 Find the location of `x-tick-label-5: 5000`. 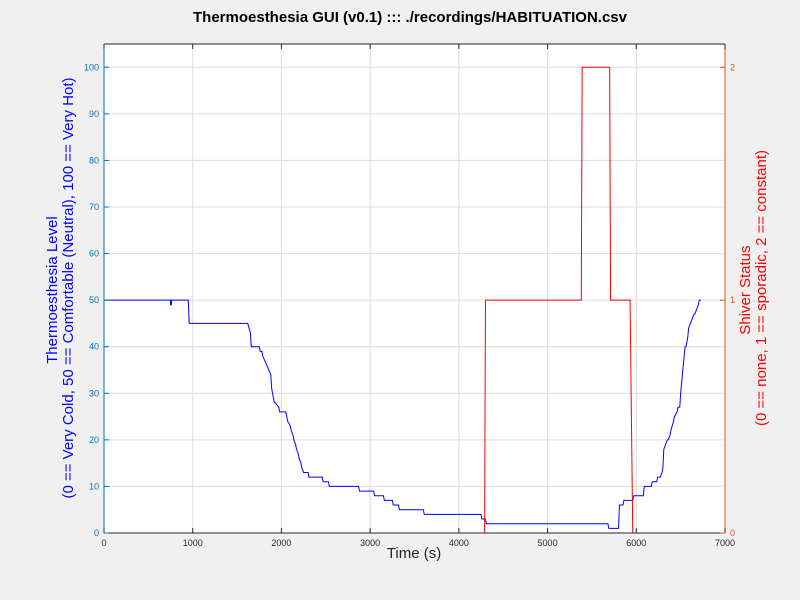

x-tick-label-5: 5000 is located at coordinates (548, 543).